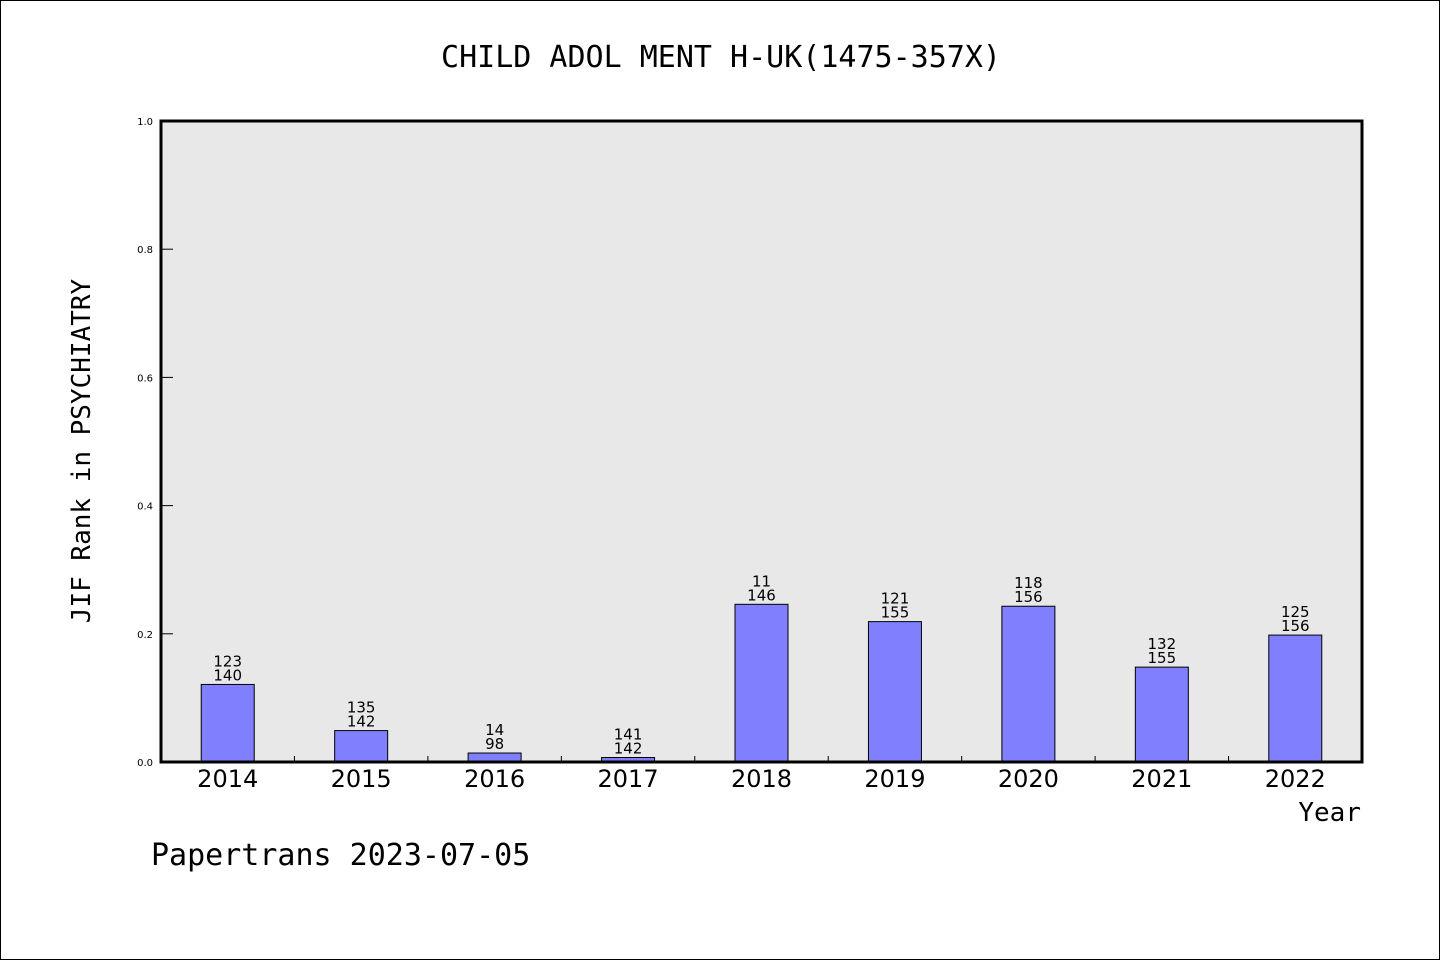  I want to click on y-tick-label: 0.0, so click(145, 763).